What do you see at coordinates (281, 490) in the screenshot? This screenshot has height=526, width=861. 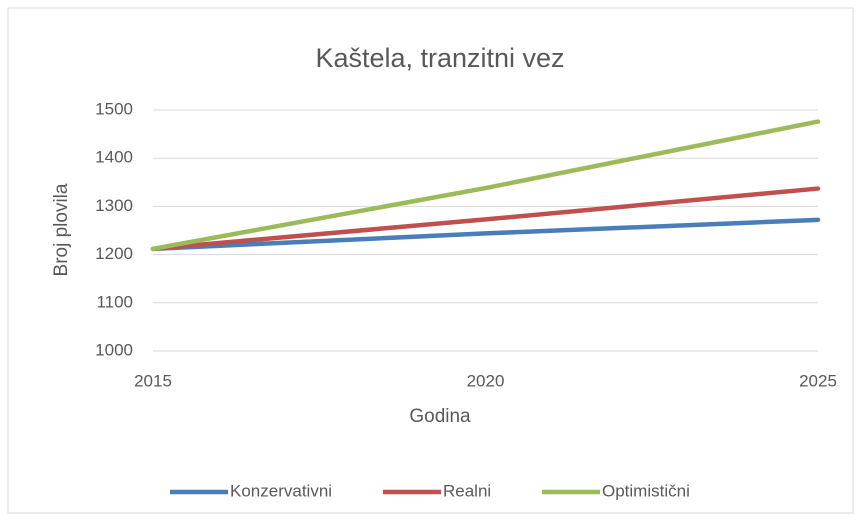 I see `legend-label: Konzervativni` at bounding box center [281, 490].